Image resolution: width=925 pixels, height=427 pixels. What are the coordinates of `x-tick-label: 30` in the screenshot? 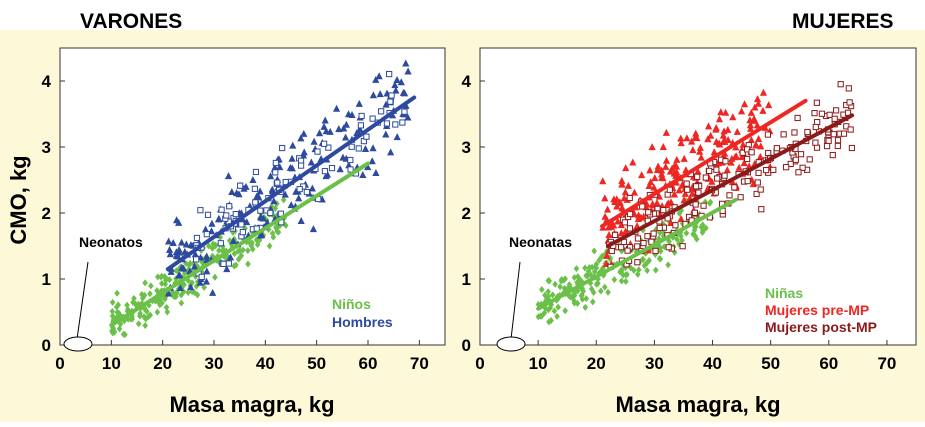 It's located at (214, 363).